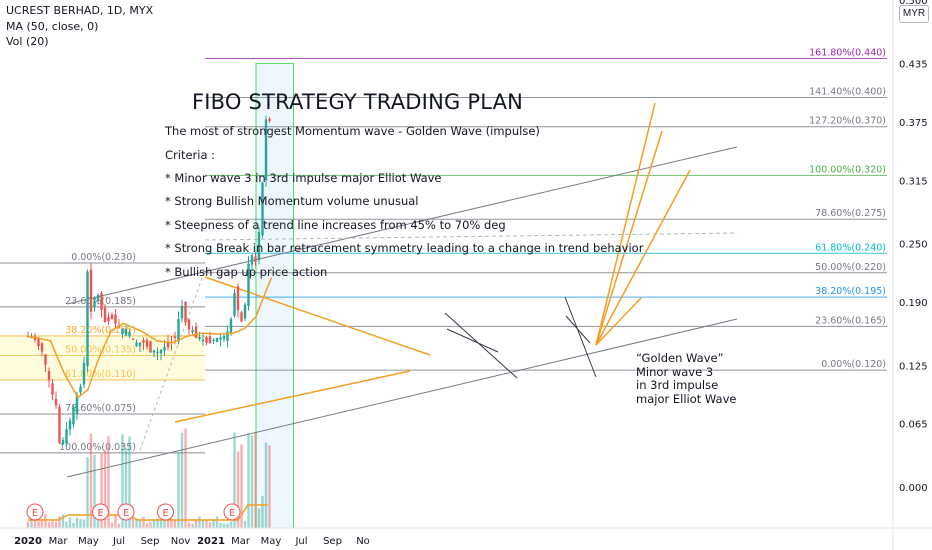 The height and width of the screenshot is (550, 932). I want to click on golden-wave-box, so click(274, 295).